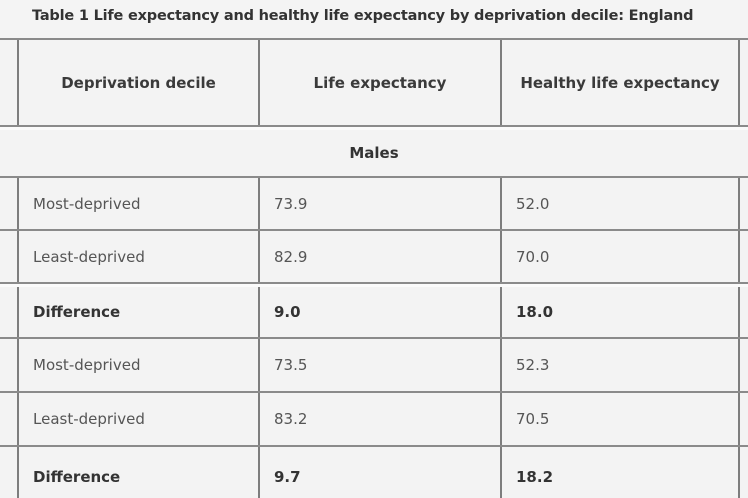 Image resolution: width=748 pixels, height=498 pixels. What do you see at coordinates (374, 313) in the screenshot?
I see `table-row-difference: Difference 9.0 18.0` at bounding box center [374, 313].